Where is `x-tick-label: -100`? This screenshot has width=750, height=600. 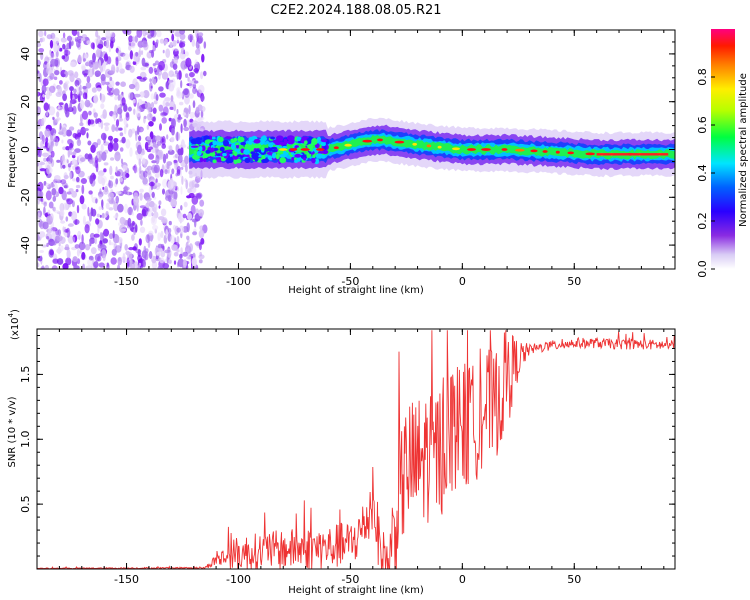
x-tick-label: -100 is located at coordinates (238, 579).